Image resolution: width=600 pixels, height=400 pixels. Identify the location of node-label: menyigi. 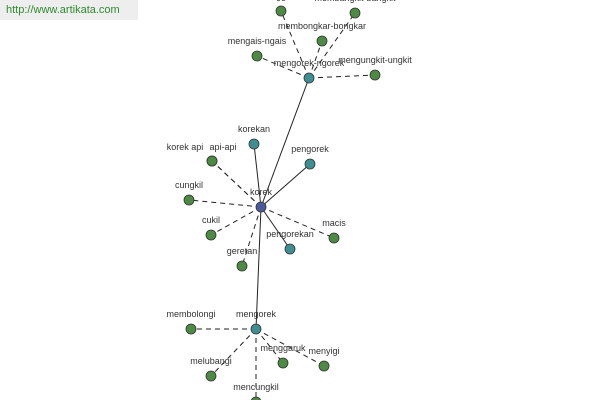
(323, 351).